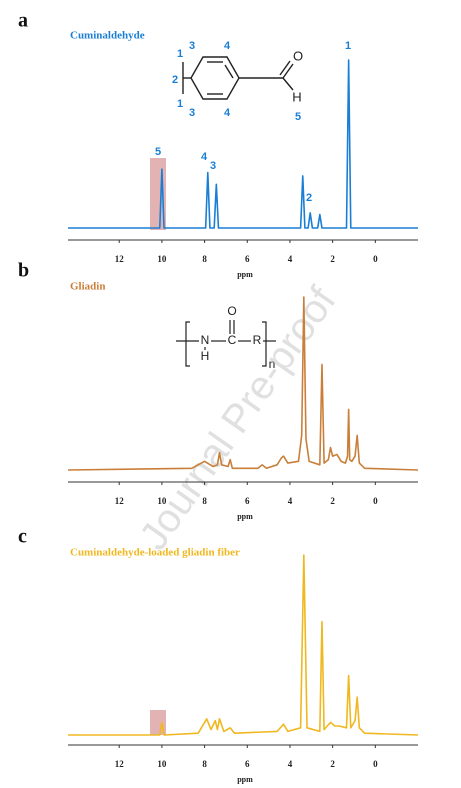 This screenshot has width=461, height=788. I want to click on peak-label: 4, so click(204, 157).